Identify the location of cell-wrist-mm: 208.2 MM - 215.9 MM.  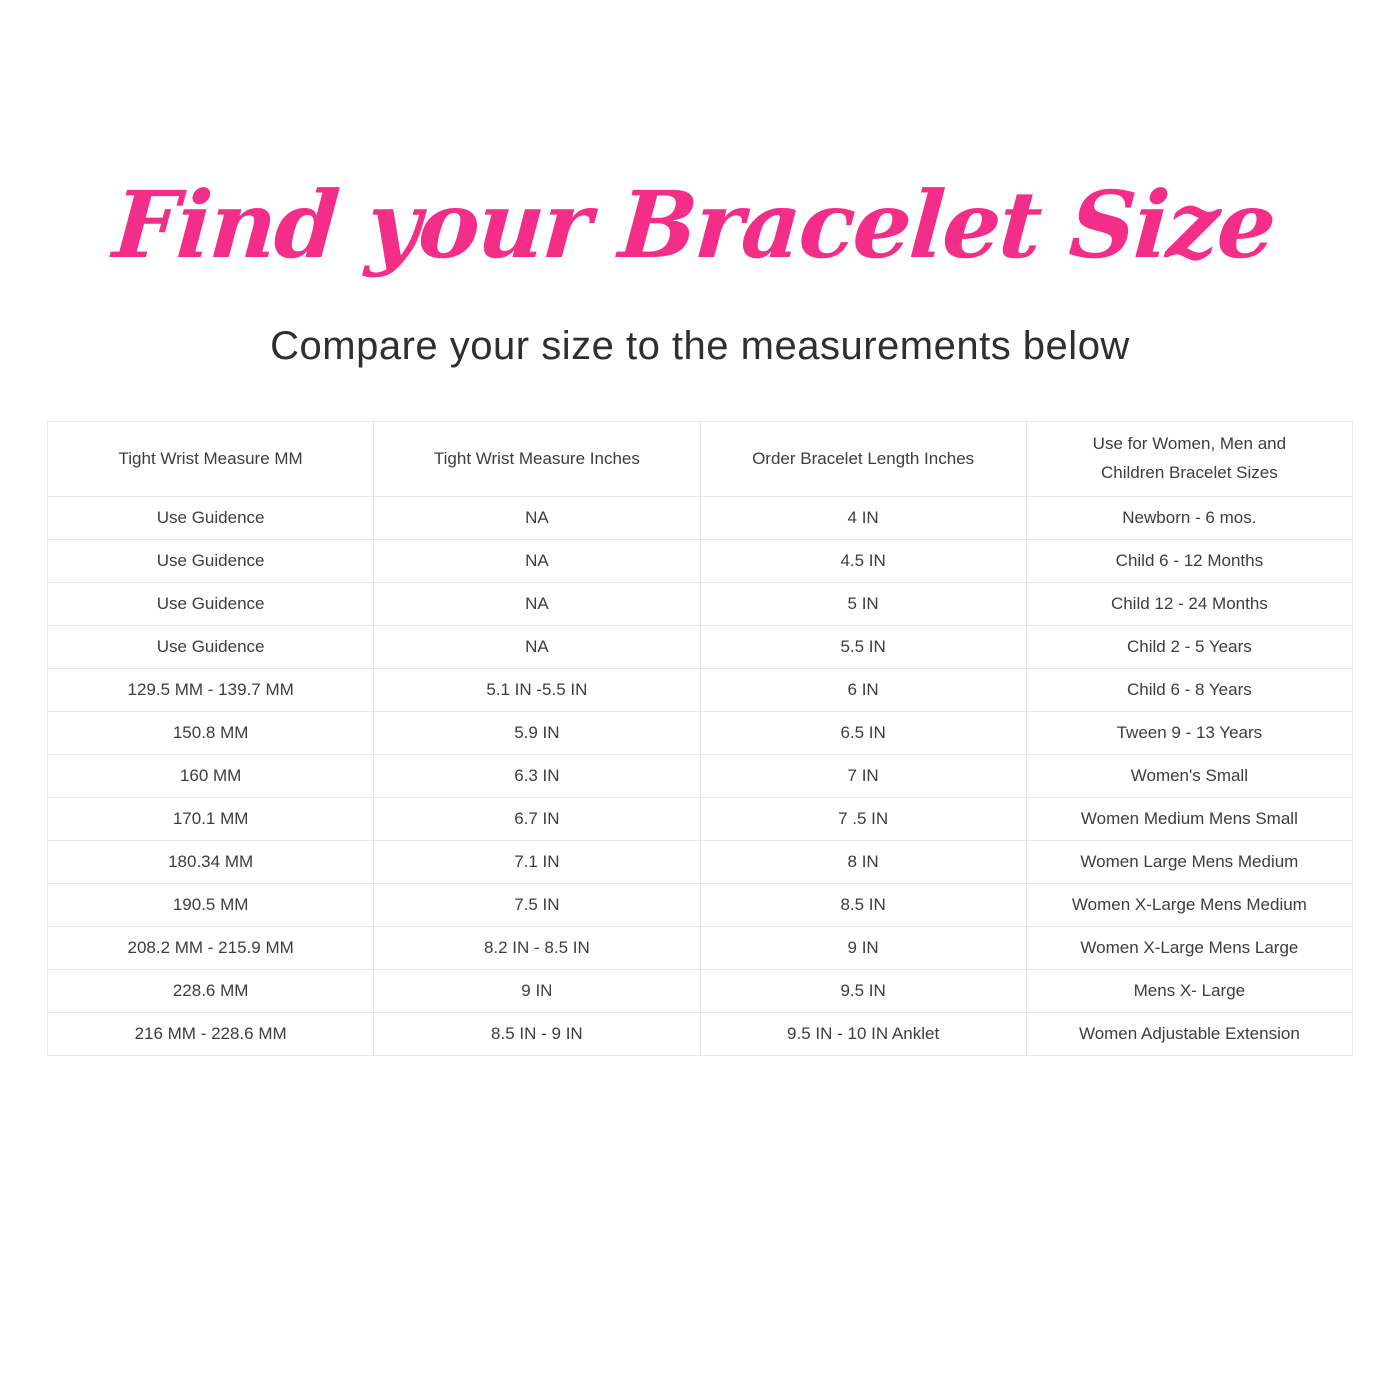
(210, 948).